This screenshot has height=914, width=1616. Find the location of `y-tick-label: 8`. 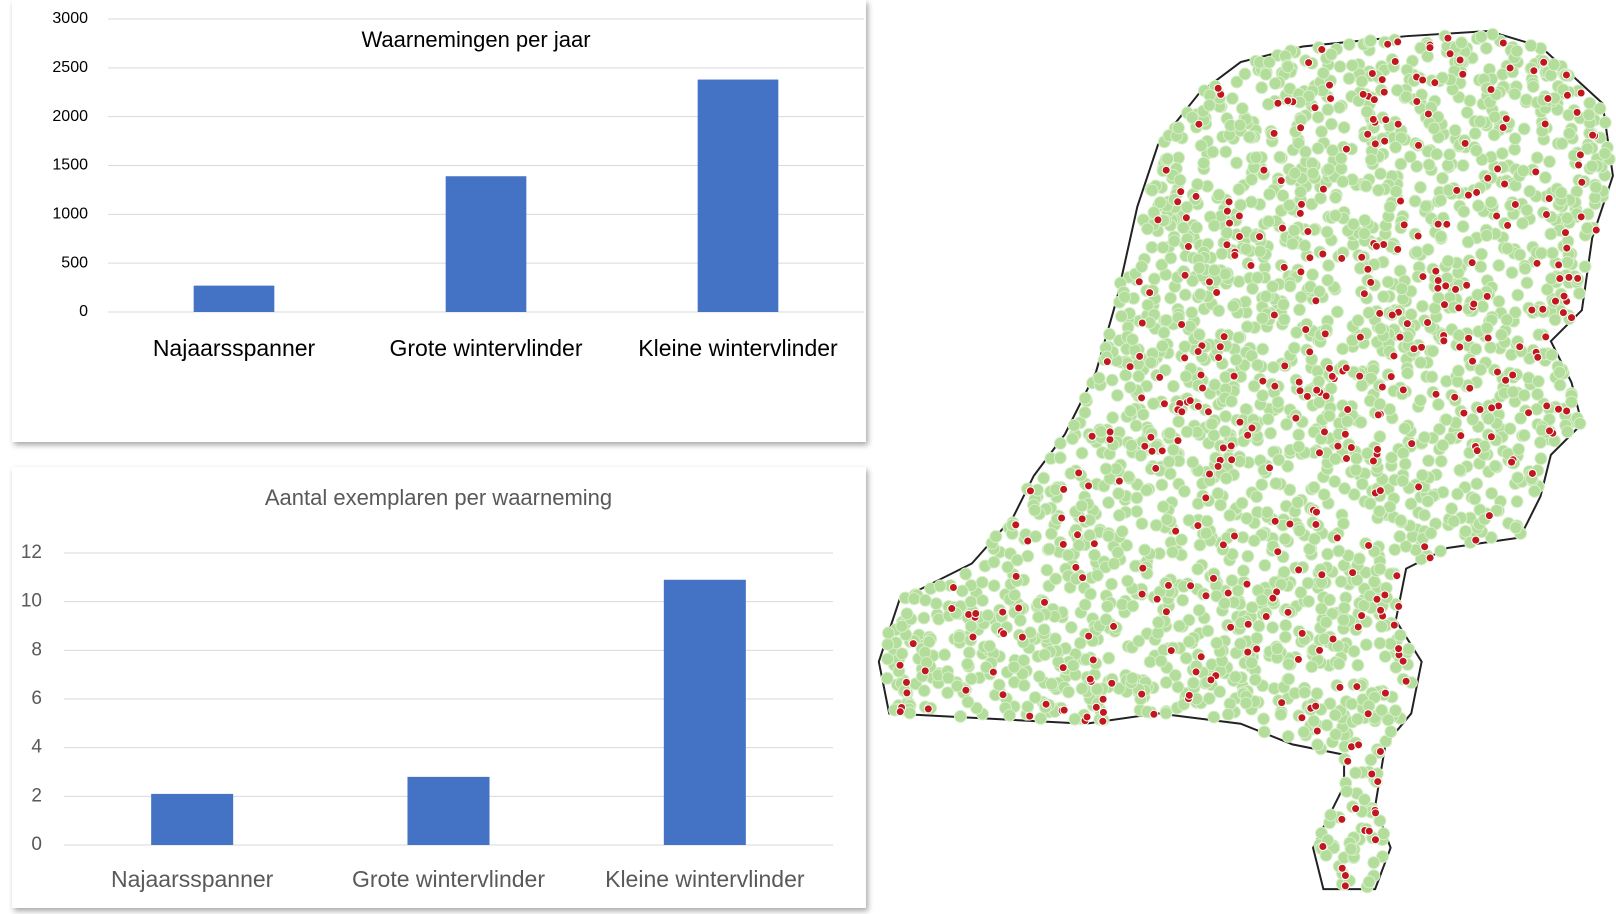

y-tick-label: 8 is located at coordinates (36, 649).